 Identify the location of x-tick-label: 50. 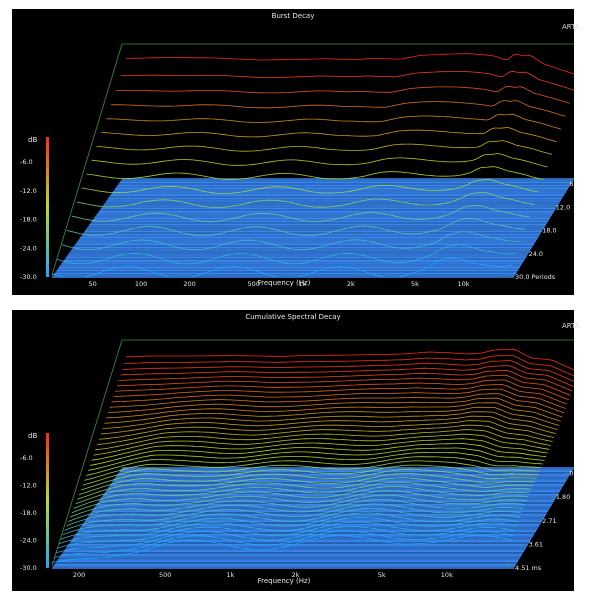
(92, 284).